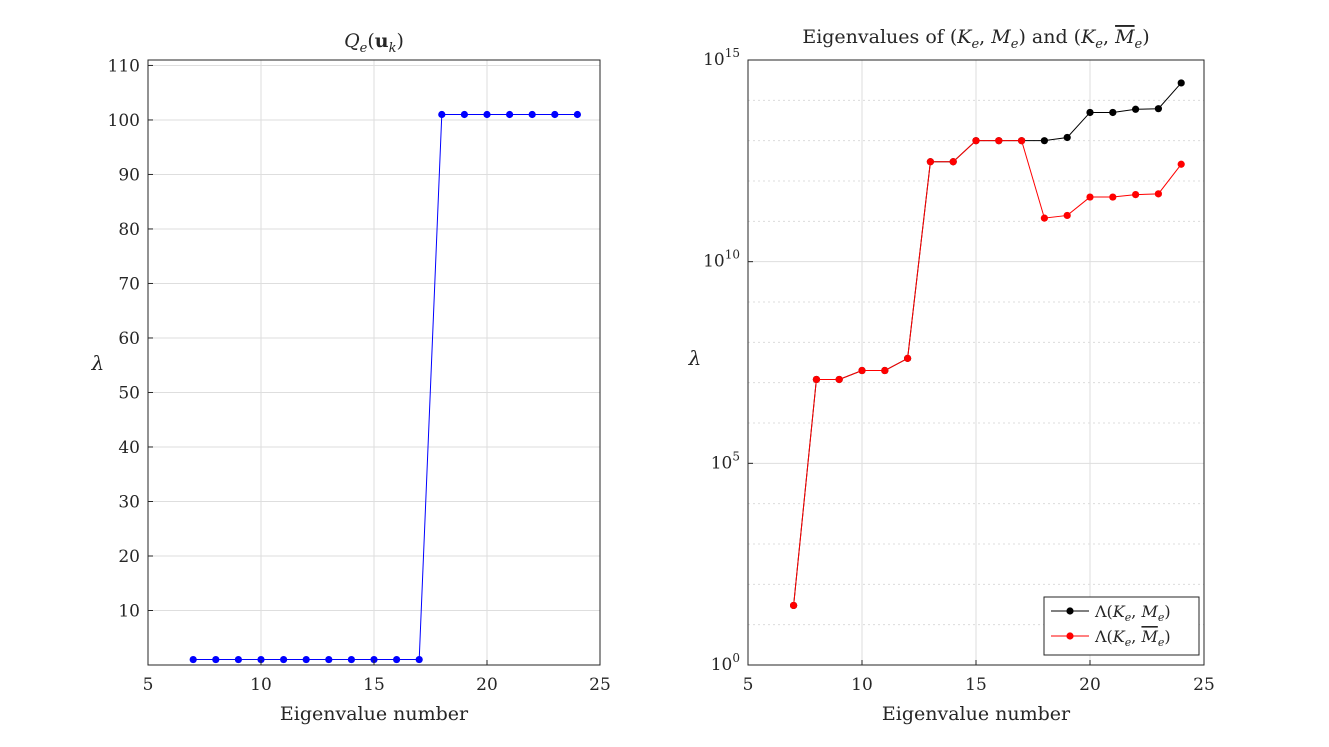  What do you see at coordinates (976, 714) in the screenshot?
I see `right-x-axis-label: Eigenvalue number` at bounding box center [976, 714].